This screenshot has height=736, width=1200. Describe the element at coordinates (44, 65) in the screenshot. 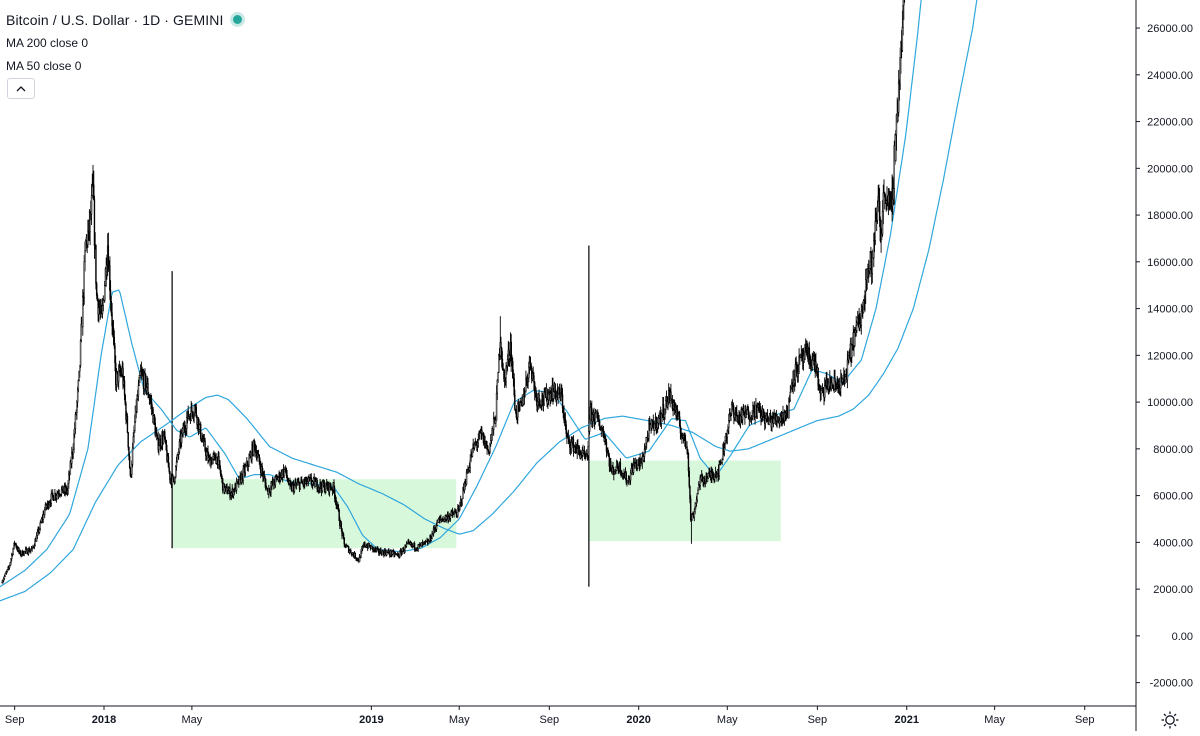

I see `ma50-legend-label: MA 50 close 0` at that location.